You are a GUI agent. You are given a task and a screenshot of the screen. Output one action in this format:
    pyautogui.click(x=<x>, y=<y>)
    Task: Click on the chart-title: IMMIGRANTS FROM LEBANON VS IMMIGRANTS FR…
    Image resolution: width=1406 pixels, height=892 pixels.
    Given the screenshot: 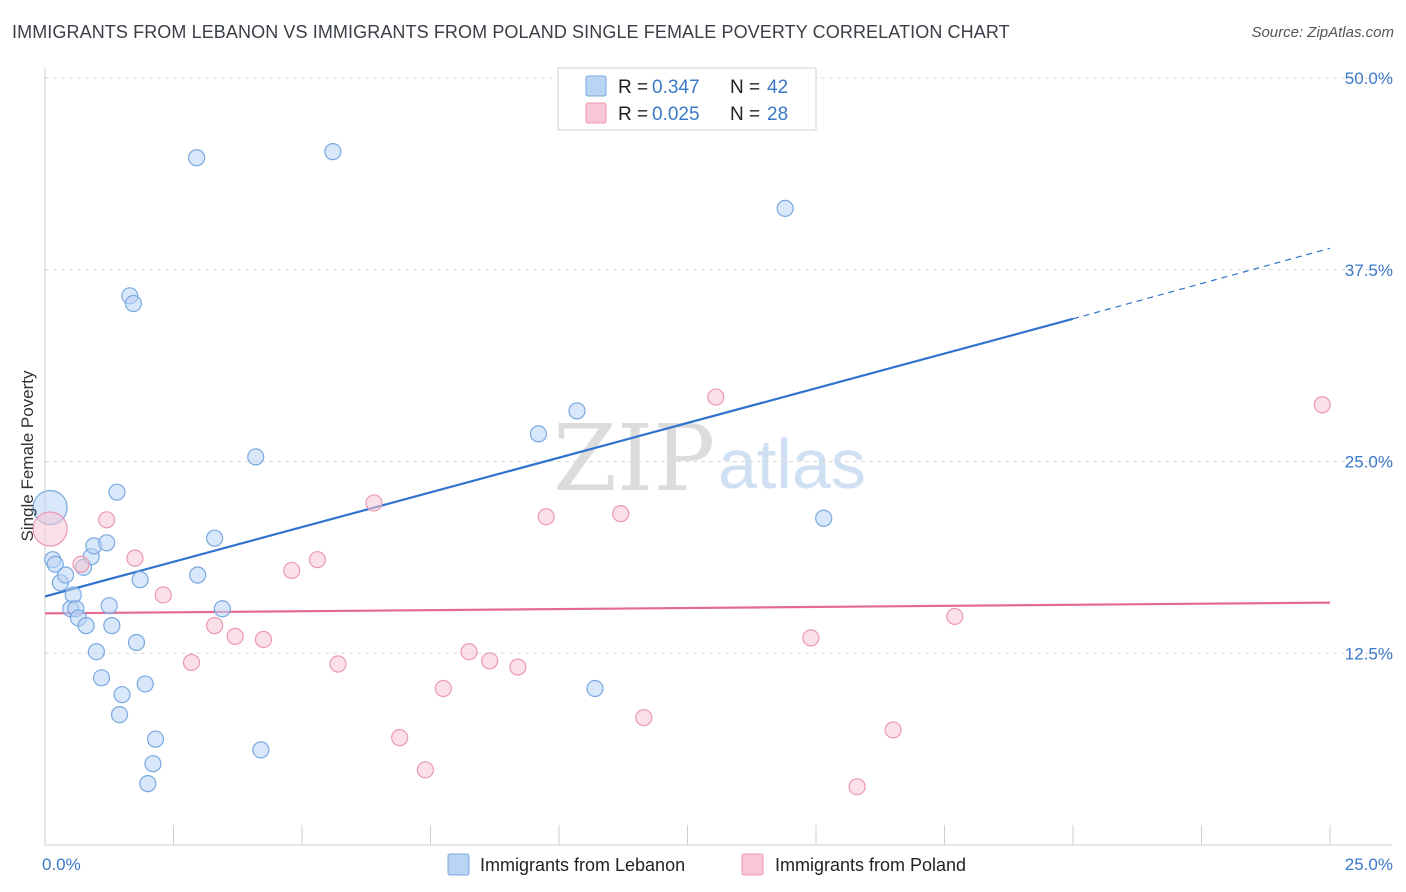 What is the action you would take?
    pyautogui.click(x=511, y=32)
    